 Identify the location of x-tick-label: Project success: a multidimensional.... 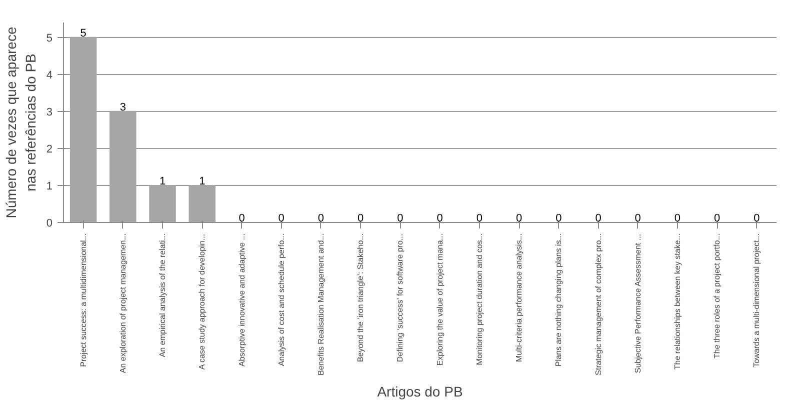
(83, 300).